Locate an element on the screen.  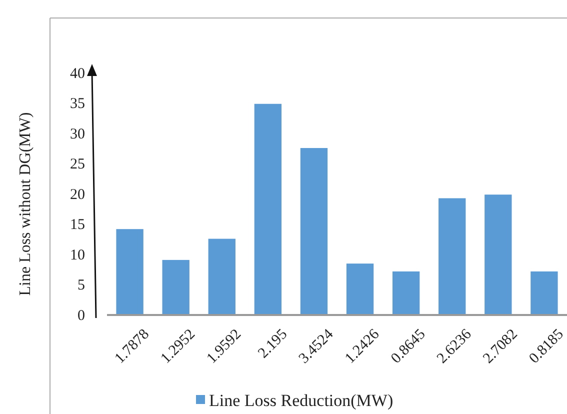
legend-label: Line Loss Reduction(MW) is located at coordinates (301, 400).